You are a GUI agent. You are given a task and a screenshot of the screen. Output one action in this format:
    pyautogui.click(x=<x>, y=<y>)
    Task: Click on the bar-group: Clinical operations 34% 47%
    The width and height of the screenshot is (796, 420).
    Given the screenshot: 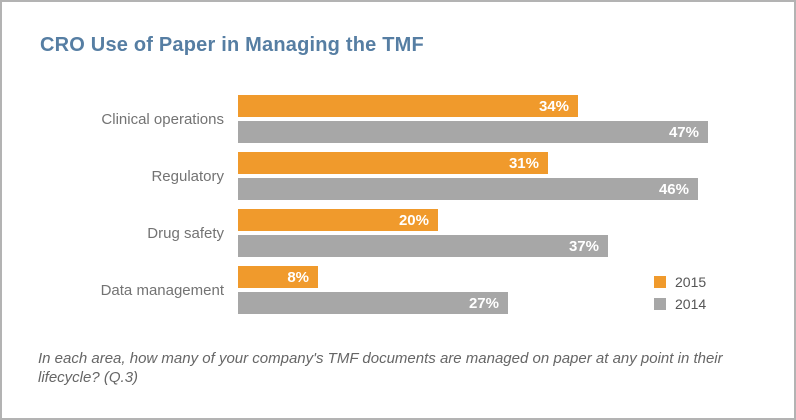 What is the action you would take?
    pyautogui.click(x=398, y=119)
    